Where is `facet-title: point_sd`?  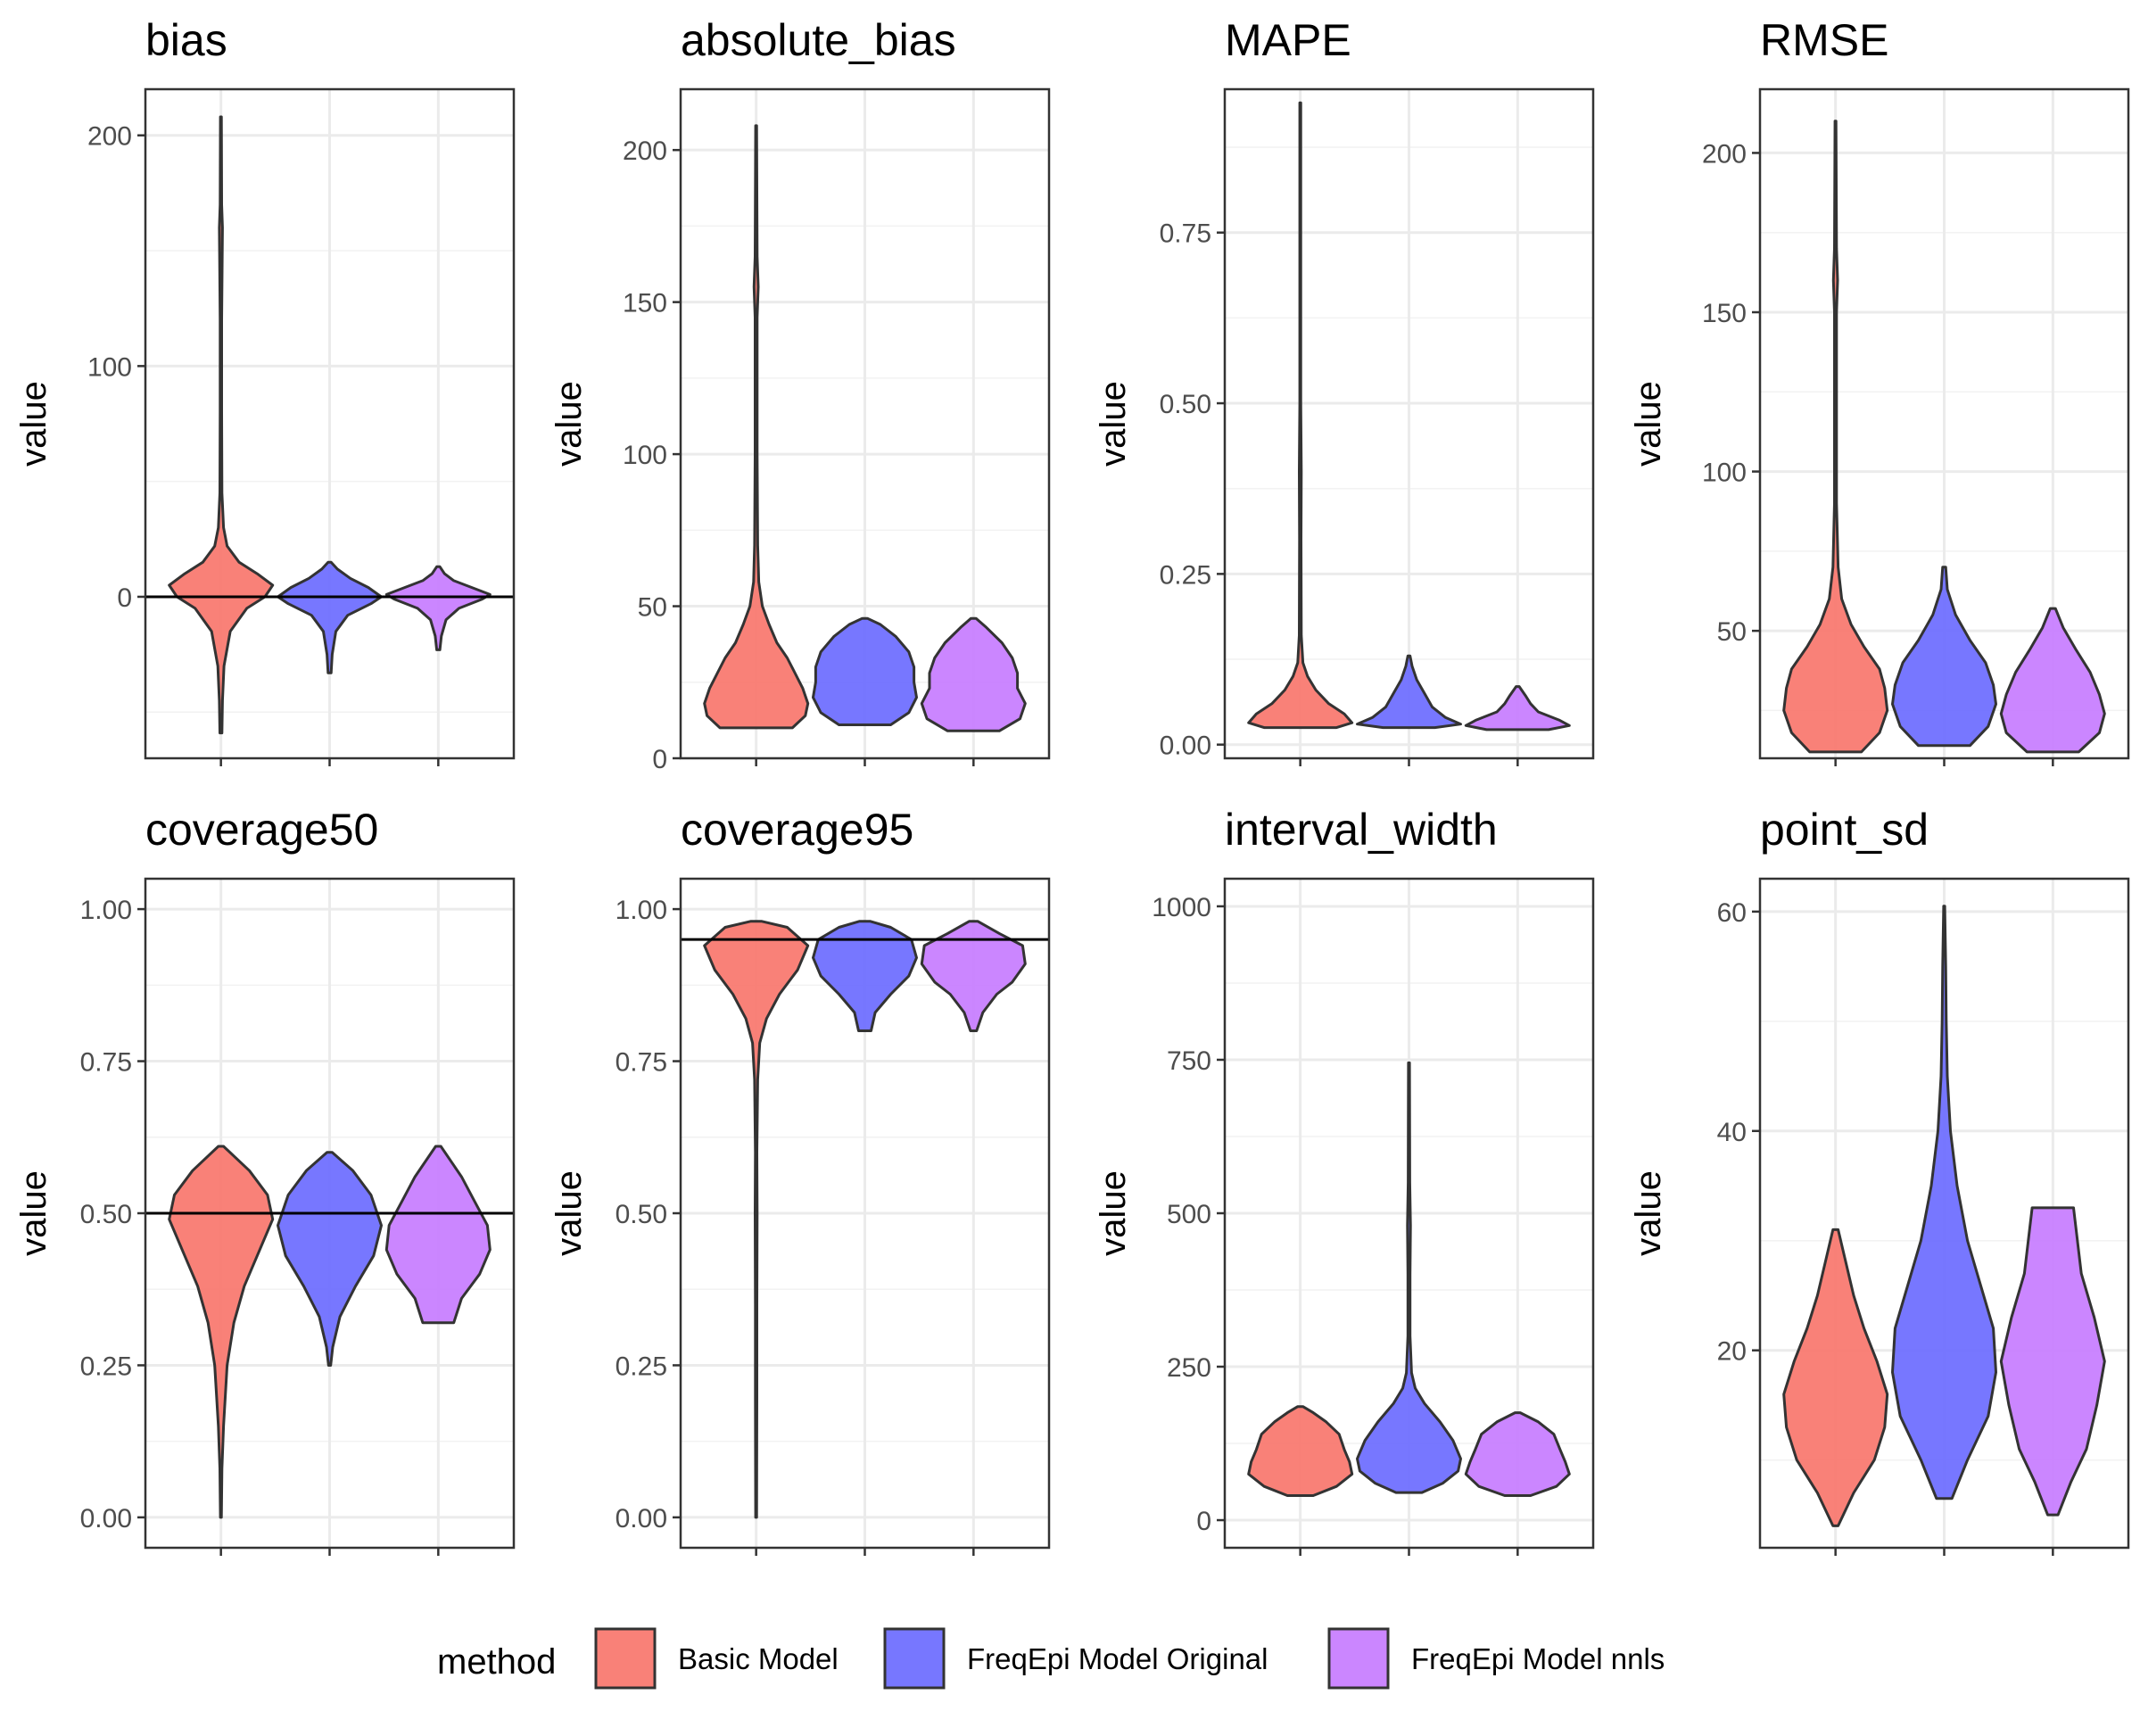
facet-title: point_sd is located at coordinates (1844, 830).